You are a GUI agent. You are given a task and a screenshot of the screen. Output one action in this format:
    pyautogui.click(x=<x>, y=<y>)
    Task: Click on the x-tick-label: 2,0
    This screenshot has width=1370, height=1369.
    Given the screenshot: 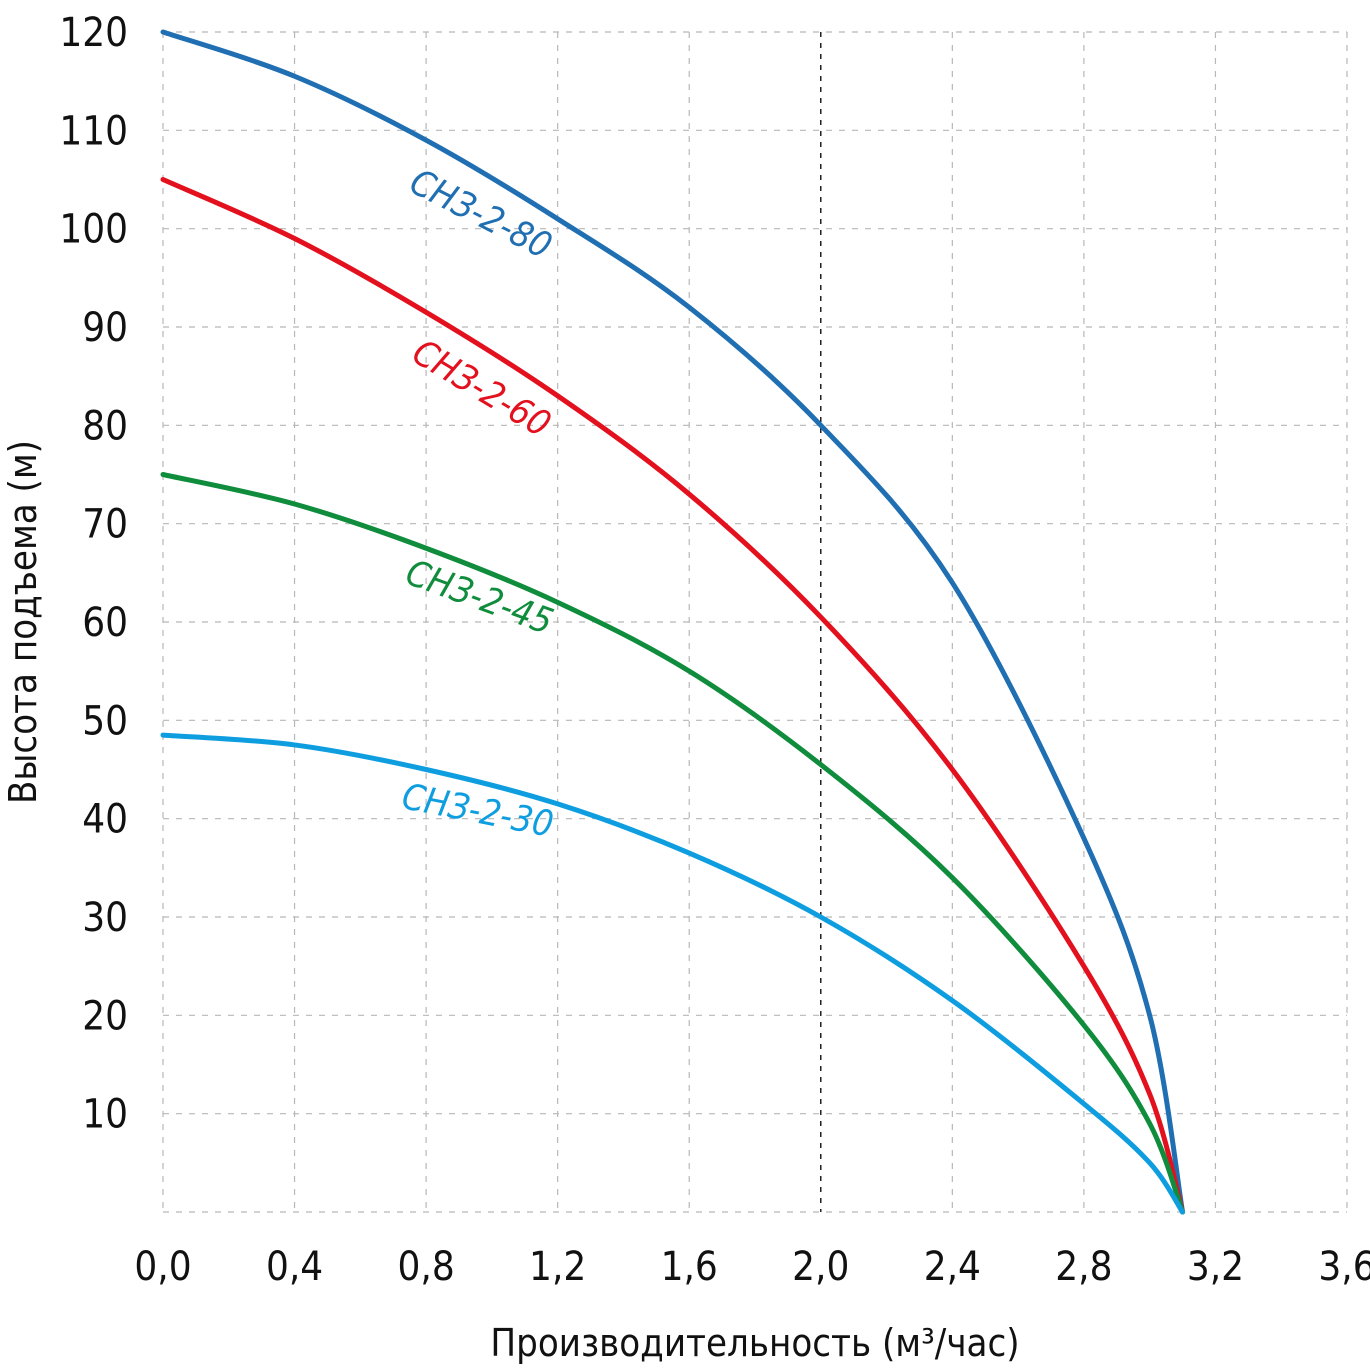 What is the action you would take?
    pyautogui.click(x=820, y=1267)
    